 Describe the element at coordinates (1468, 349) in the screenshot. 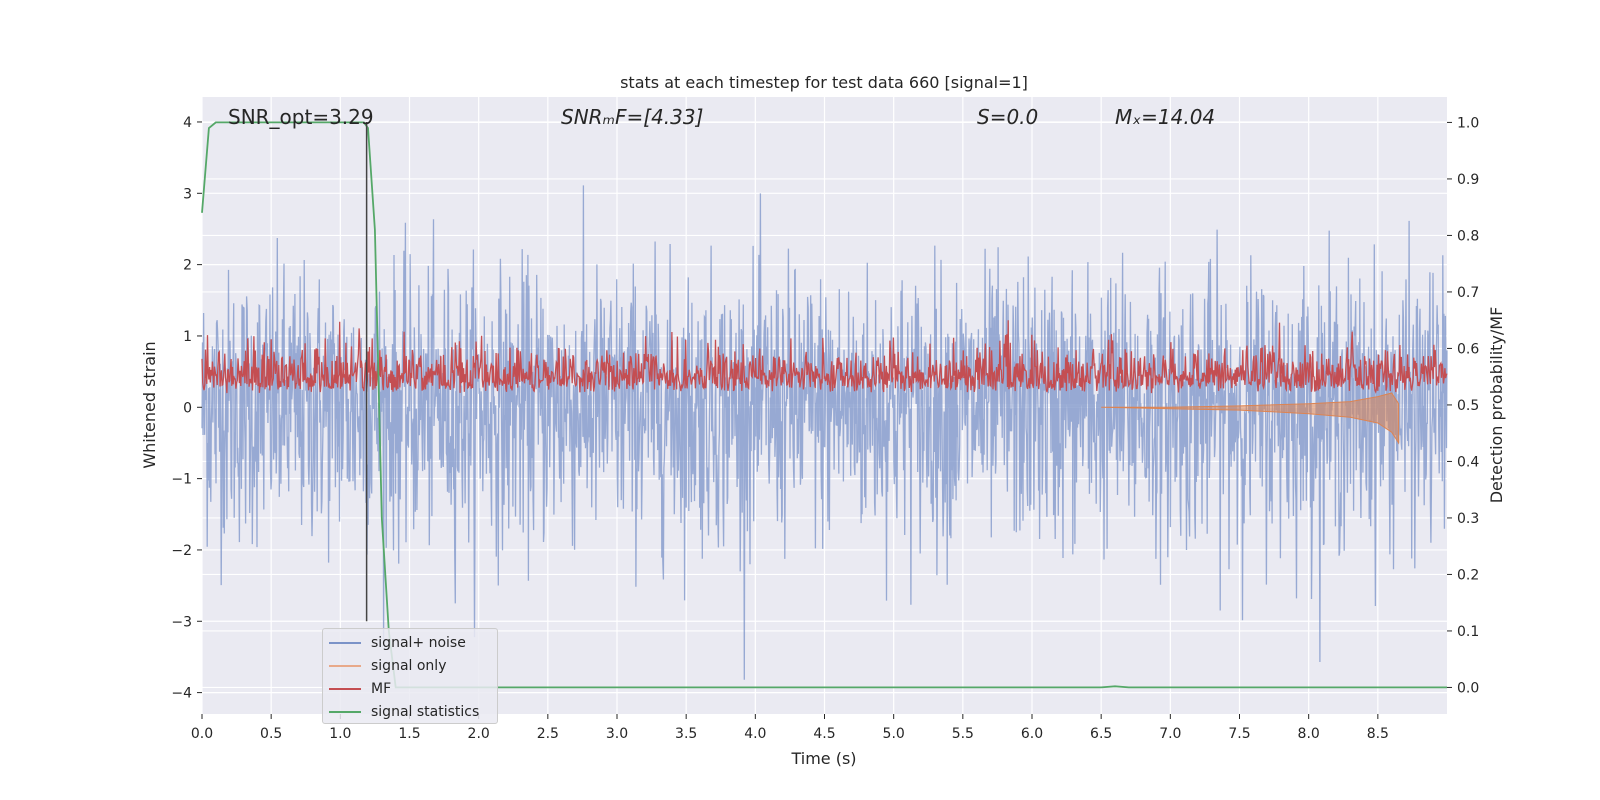

I see `y2-tick-label: 0.6` at that location.